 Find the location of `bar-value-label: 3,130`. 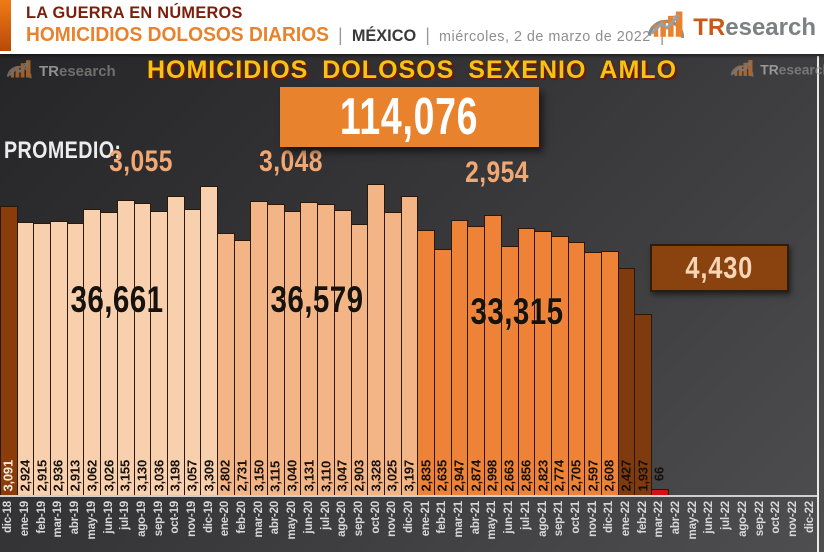

bar-value-label: 3,130 is located at coordinates (142, 476).